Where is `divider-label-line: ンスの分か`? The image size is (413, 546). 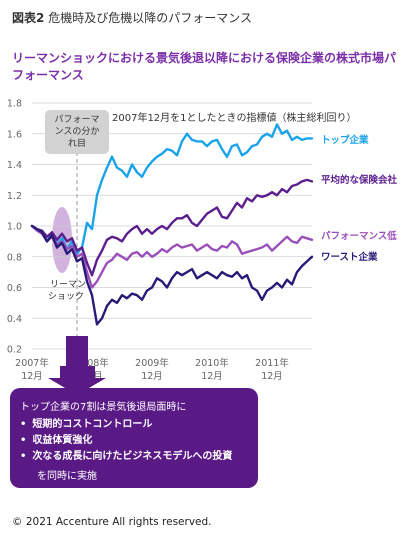 divider-label-line: ンスの分か is located at coordinates (77, 131).